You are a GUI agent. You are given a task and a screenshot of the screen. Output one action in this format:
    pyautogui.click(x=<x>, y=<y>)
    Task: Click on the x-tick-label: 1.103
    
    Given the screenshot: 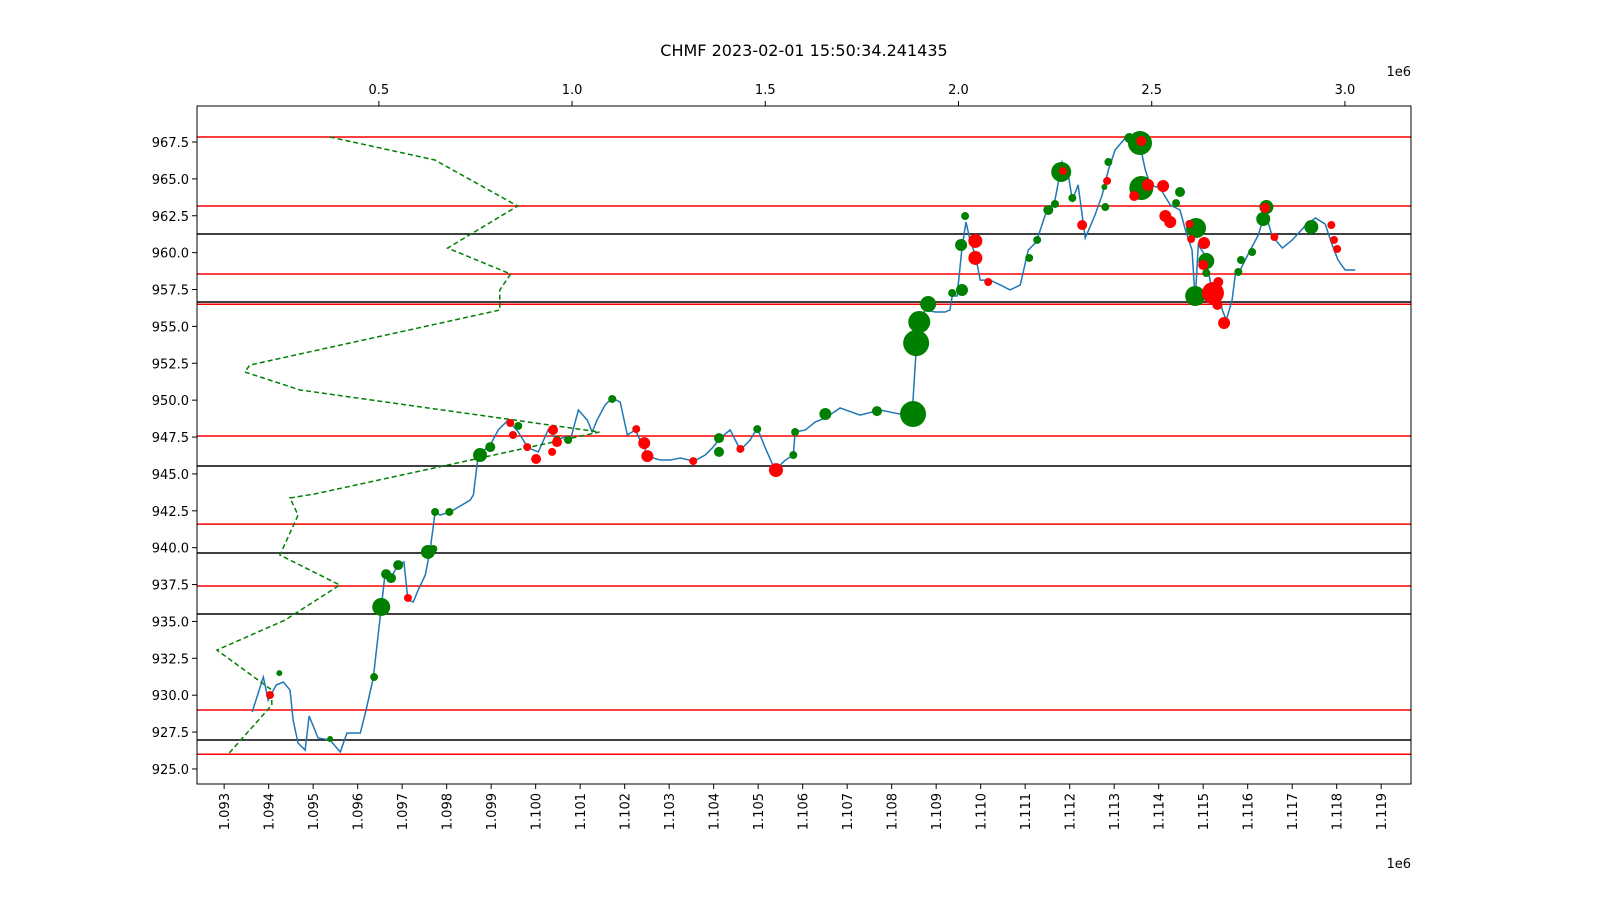 What is the action you would take?
    pyautogui.click(x=670, y=811)
    